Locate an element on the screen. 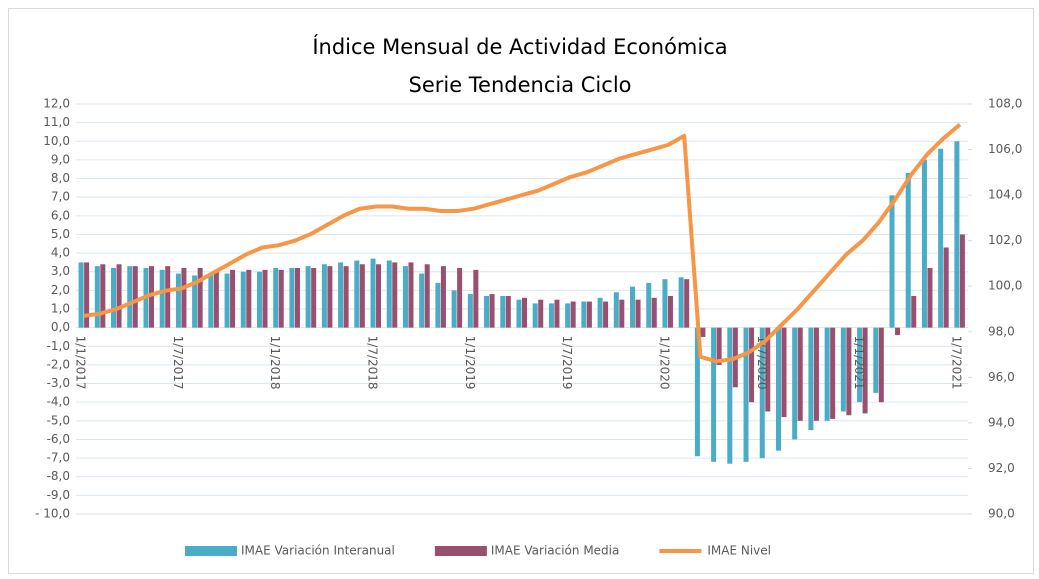 This screenshot has height=579, width=1039. y2-tick-label: 106,0 is located at coordinates (1005, 149).